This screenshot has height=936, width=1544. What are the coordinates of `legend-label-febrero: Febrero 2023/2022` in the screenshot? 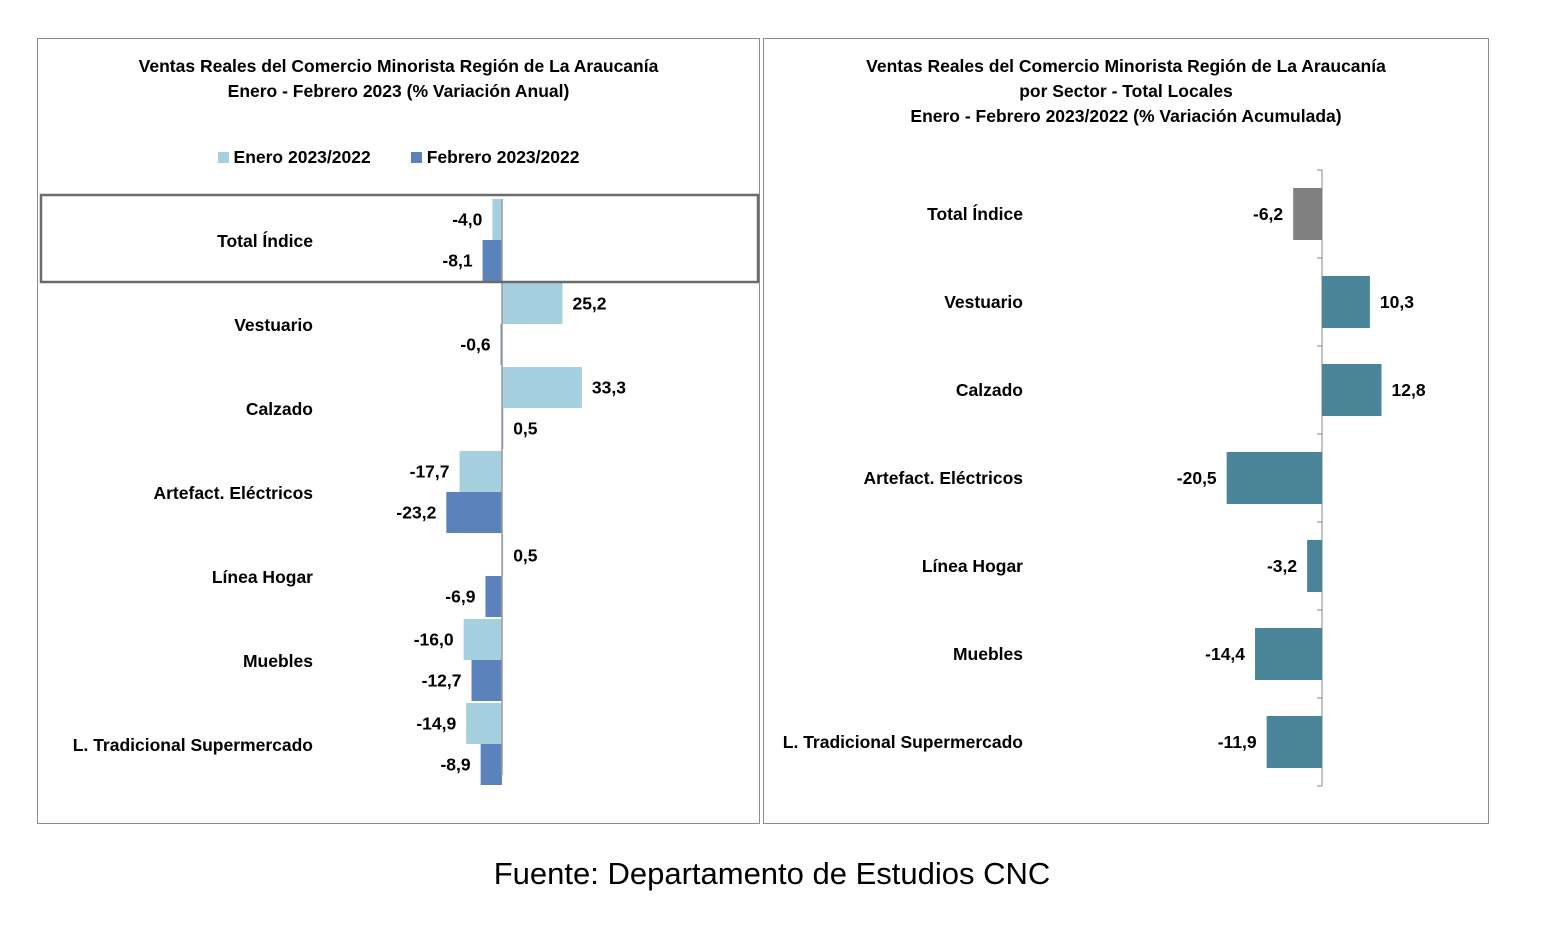 It's located at (503, 157).